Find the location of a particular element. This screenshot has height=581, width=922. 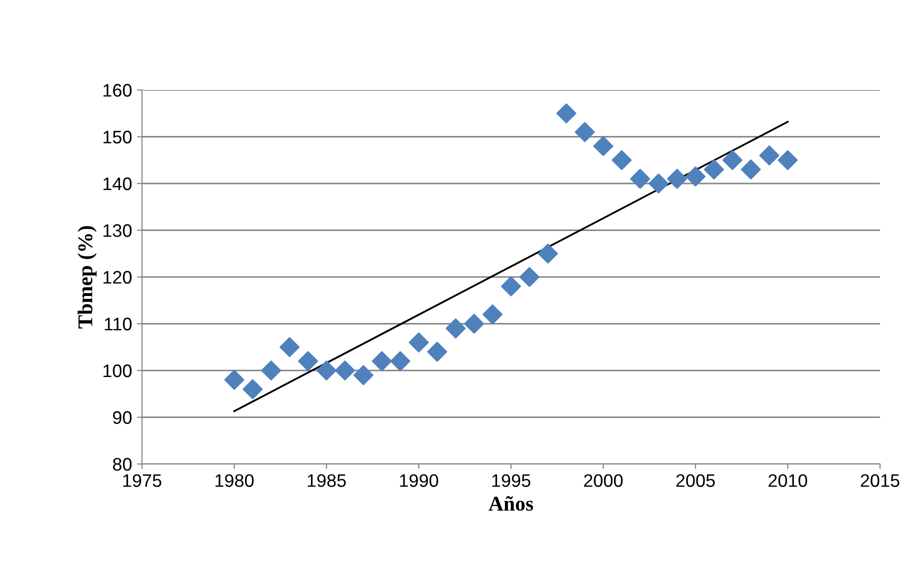

x-tick-label: 2005 is located at coordinates (695, 480).